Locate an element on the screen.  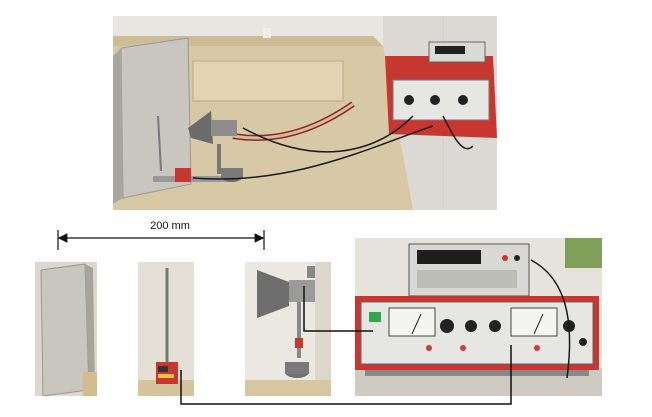
measurement-instrument-photo is located at coordinates (478, 317).